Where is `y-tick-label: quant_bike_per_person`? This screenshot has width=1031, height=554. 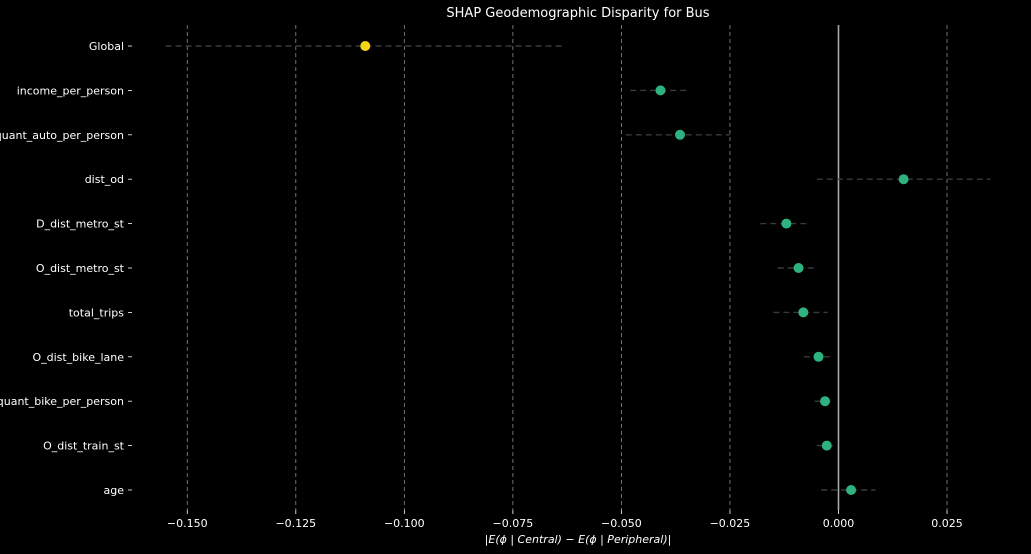 y-tick-label: quant_bike_per_person is located at coordinates (62, 401).